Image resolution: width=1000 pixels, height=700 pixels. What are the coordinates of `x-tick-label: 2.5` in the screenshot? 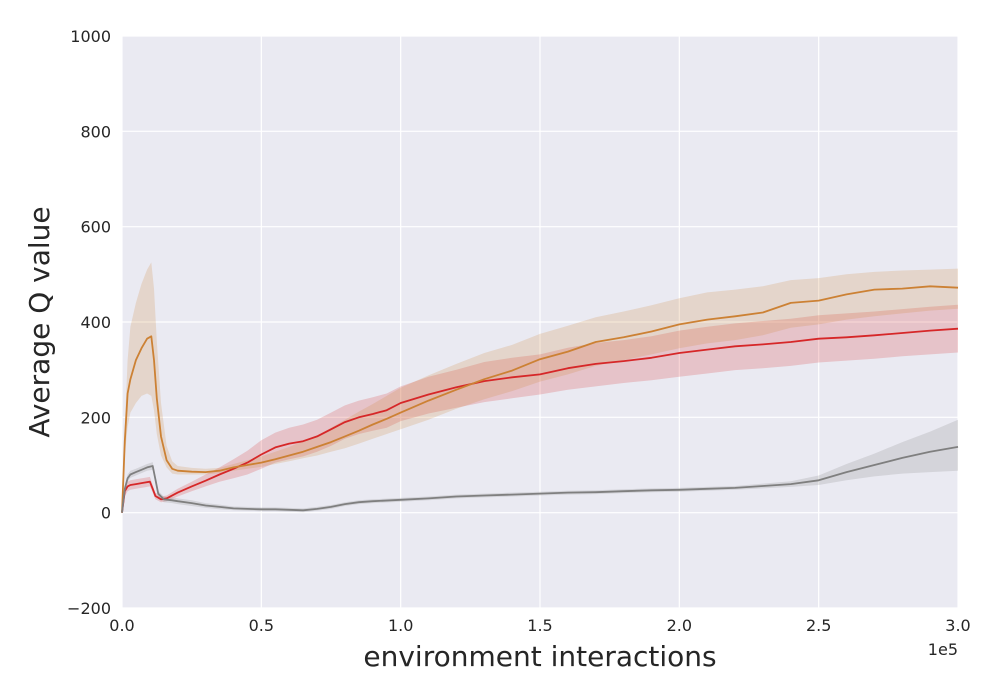 It's located at (818, 625).